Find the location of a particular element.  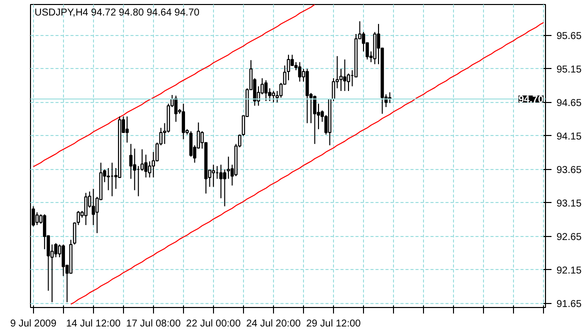

y-tick-label: 95.65 is located at coordinates (569, 36).